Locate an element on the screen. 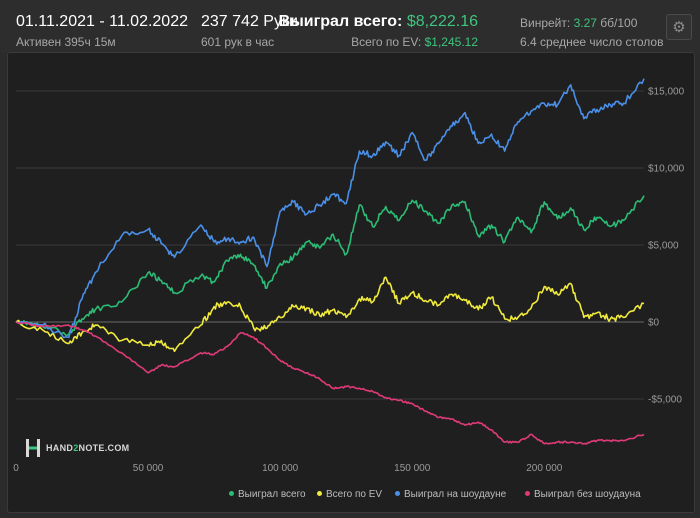  legend-item-won: Выиграл всего is located at coordinates (267, 494).